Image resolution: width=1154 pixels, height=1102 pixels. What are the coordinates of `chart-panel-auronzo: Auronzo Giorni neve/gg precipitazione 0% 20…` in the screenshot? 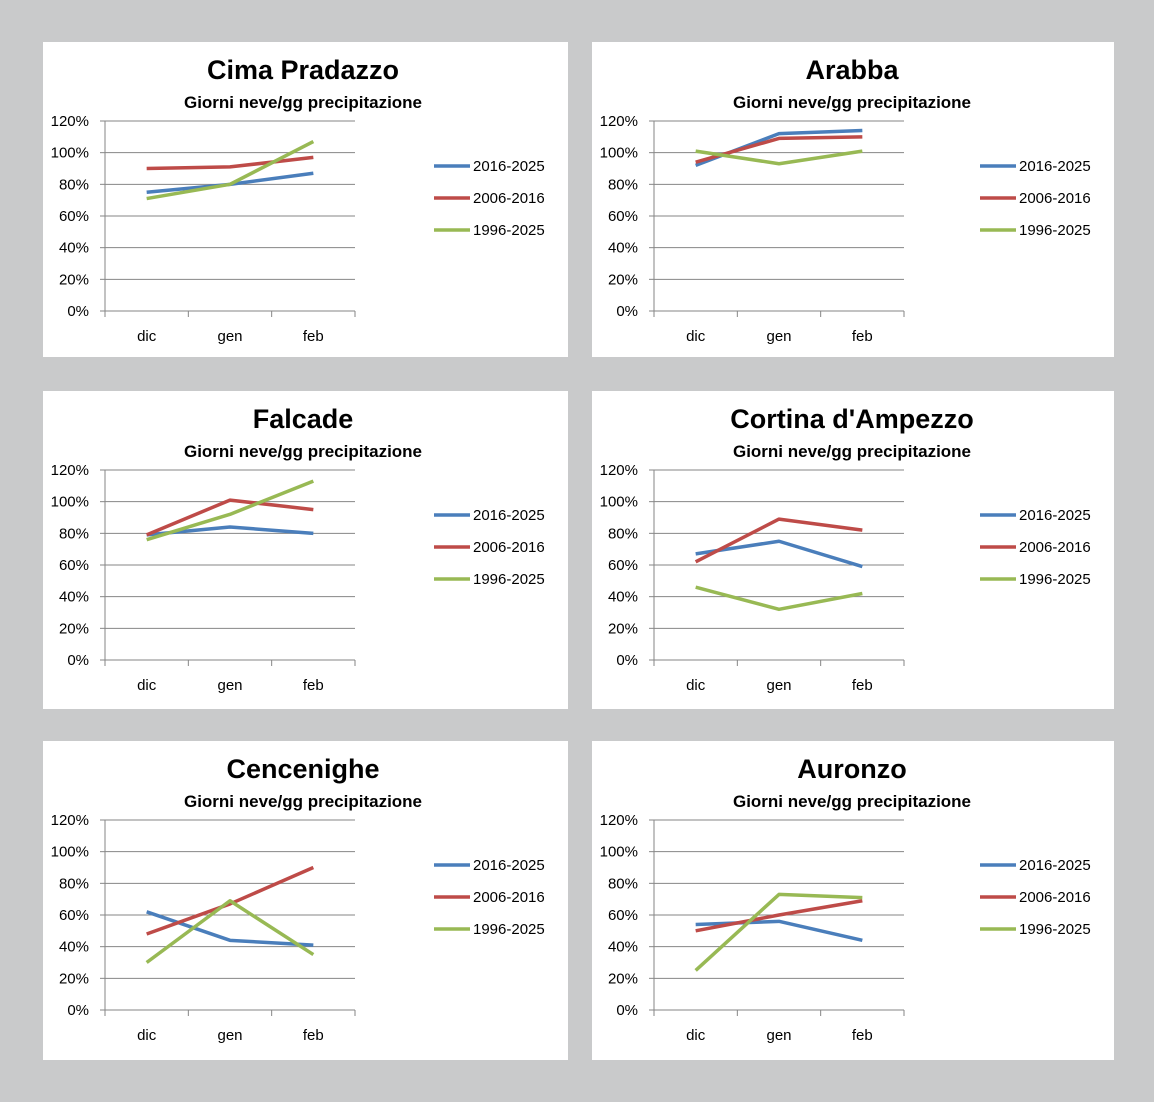 It's located at (853, 900).